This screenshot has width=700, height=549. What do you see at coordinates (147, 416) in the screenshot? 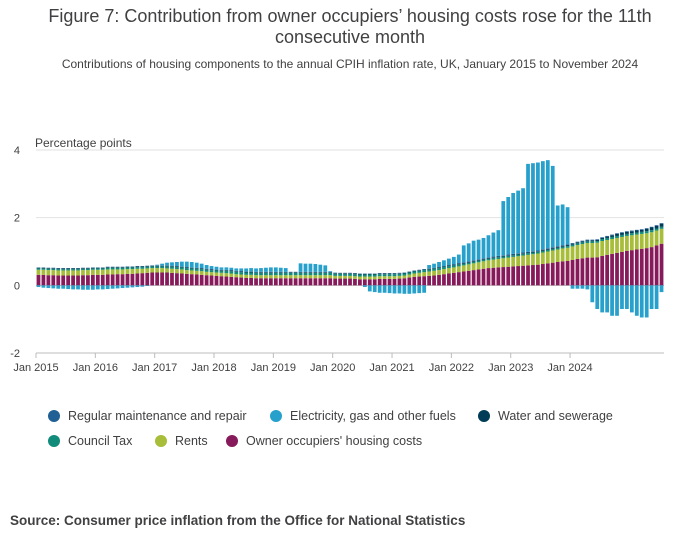
I see `legend-item-regular-maintenance: Regular maintenance and repair` at bounding box center [147, 416].